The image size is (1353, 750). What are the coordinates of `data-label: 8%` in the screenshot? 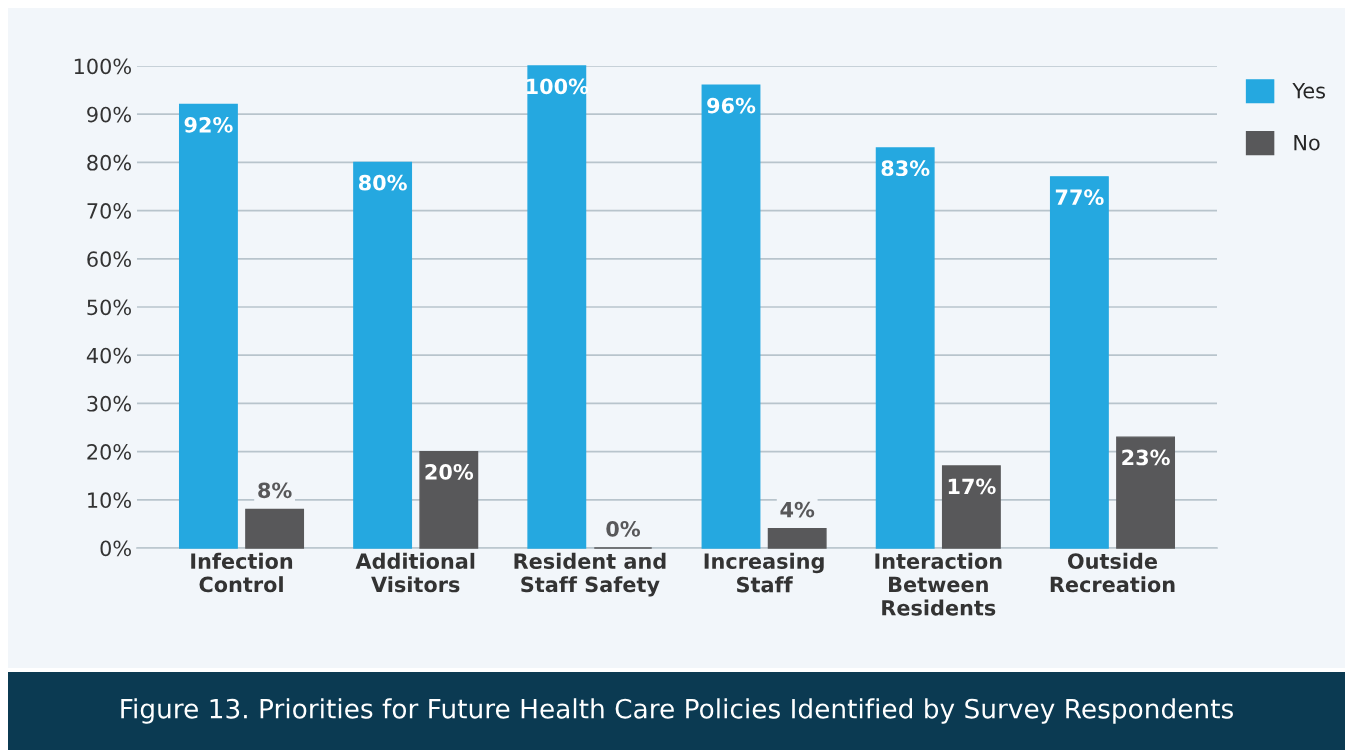 It's located at (275, 490).